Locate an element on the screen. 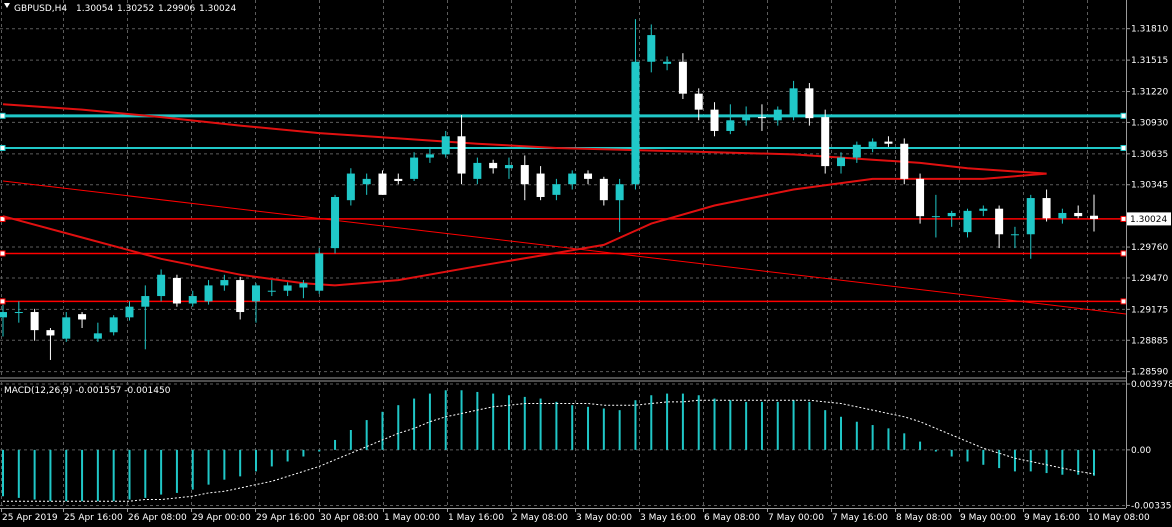 This screenshot has height=527, width=1172. price-tick-label: 1.31515 is located at coordinates (1149, 61).